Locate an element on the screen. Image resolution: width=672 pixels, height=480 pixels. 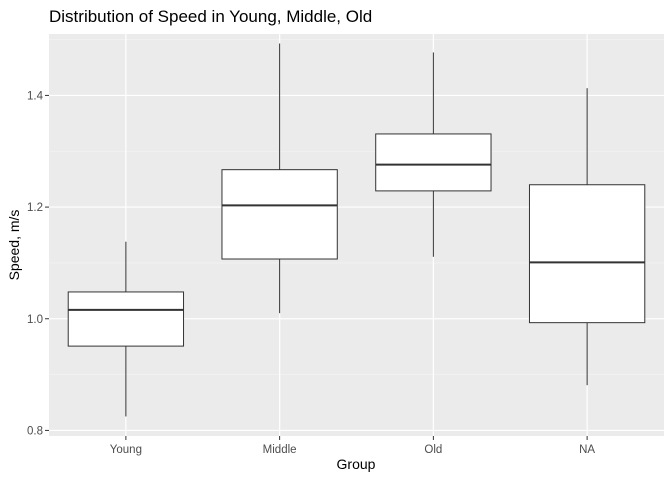
y-tick-label: 0.8 is located at coordinates (35, 431).